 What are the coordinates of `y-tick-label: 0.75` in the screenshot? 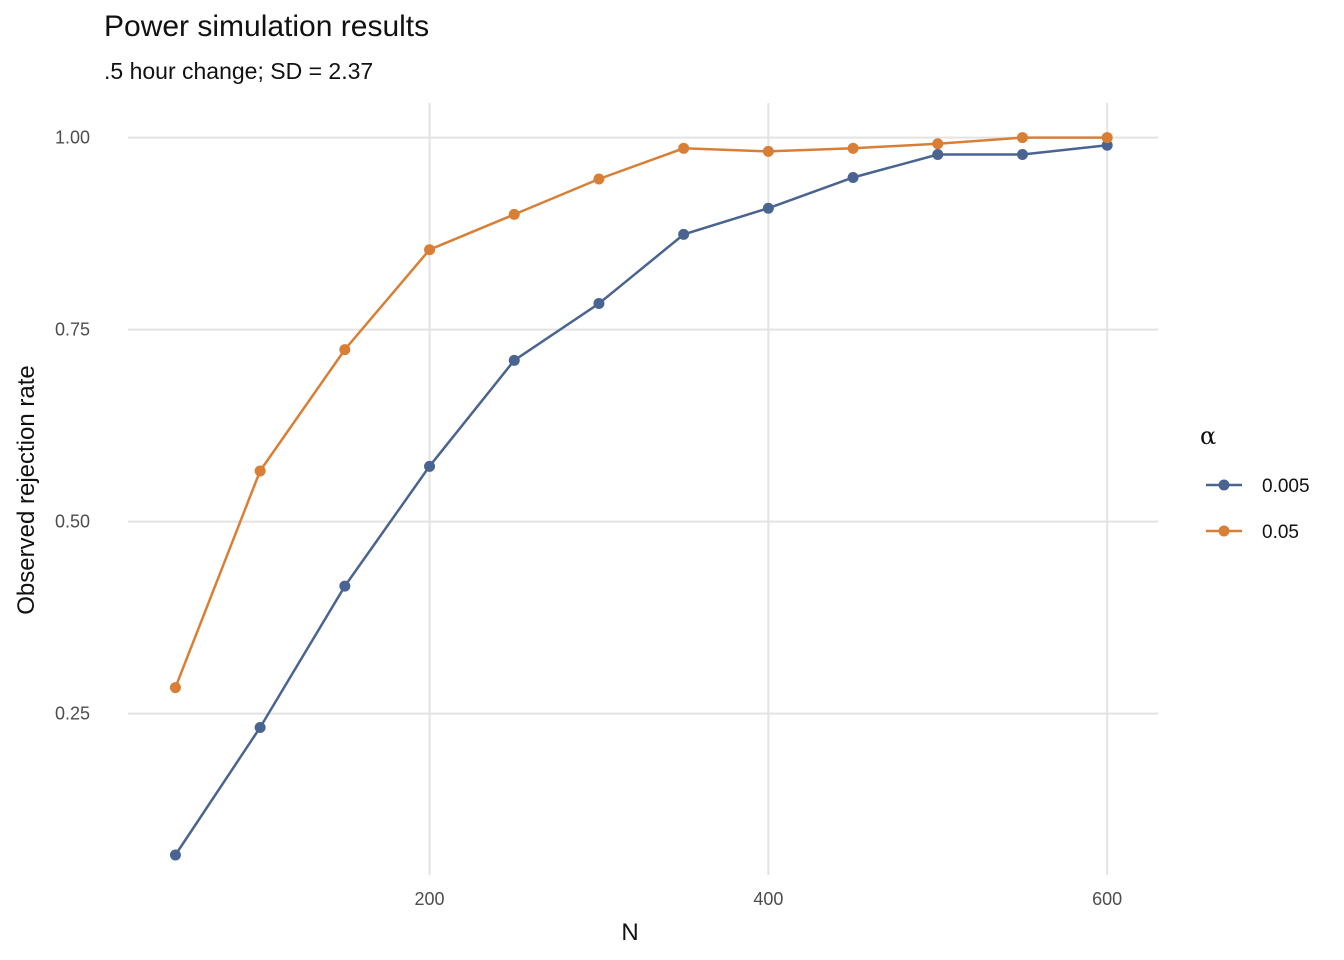 It's located at (72, 330).